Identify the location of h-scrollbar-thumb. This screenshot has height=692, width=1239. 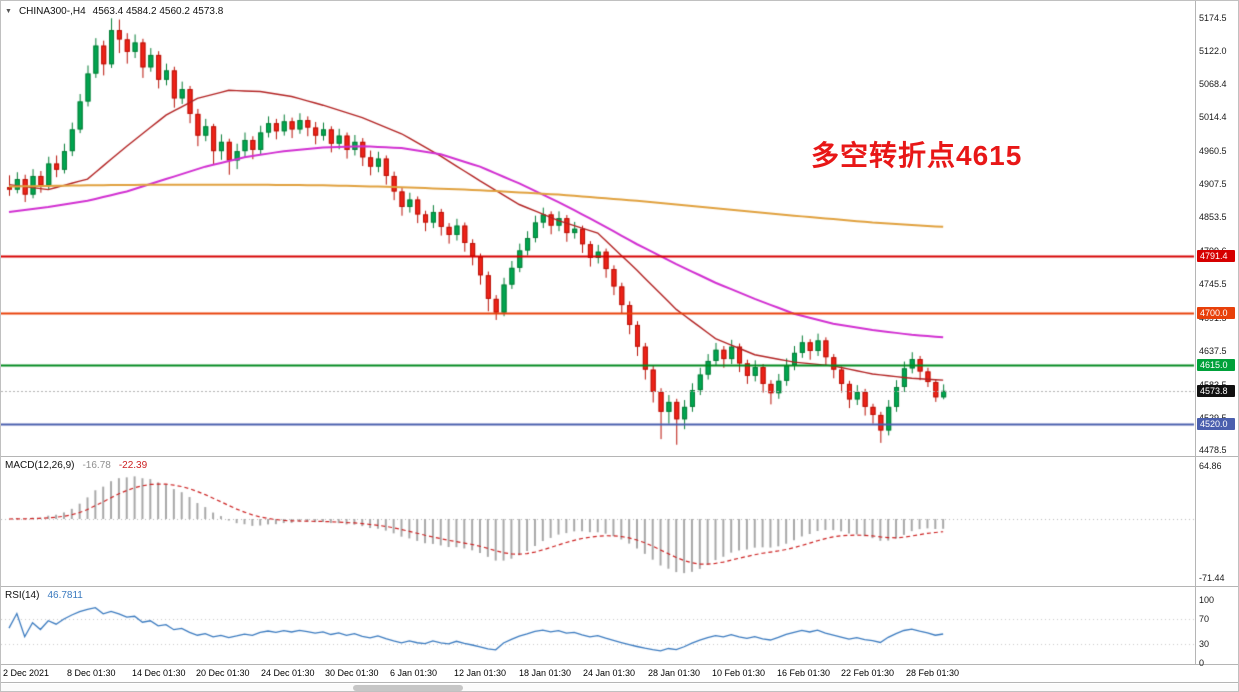
(408, 688).